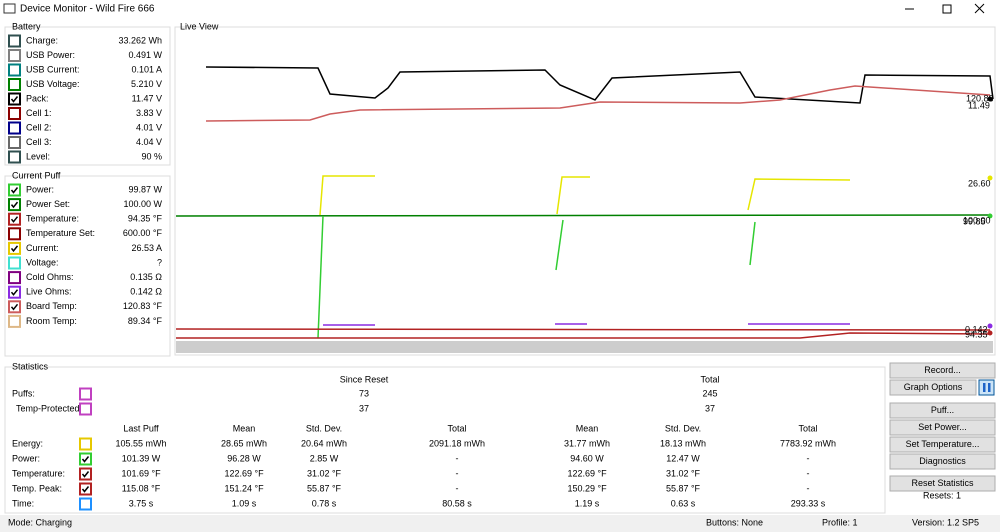  I want to click on cell: 105.55 mWh, so click(140, 443).